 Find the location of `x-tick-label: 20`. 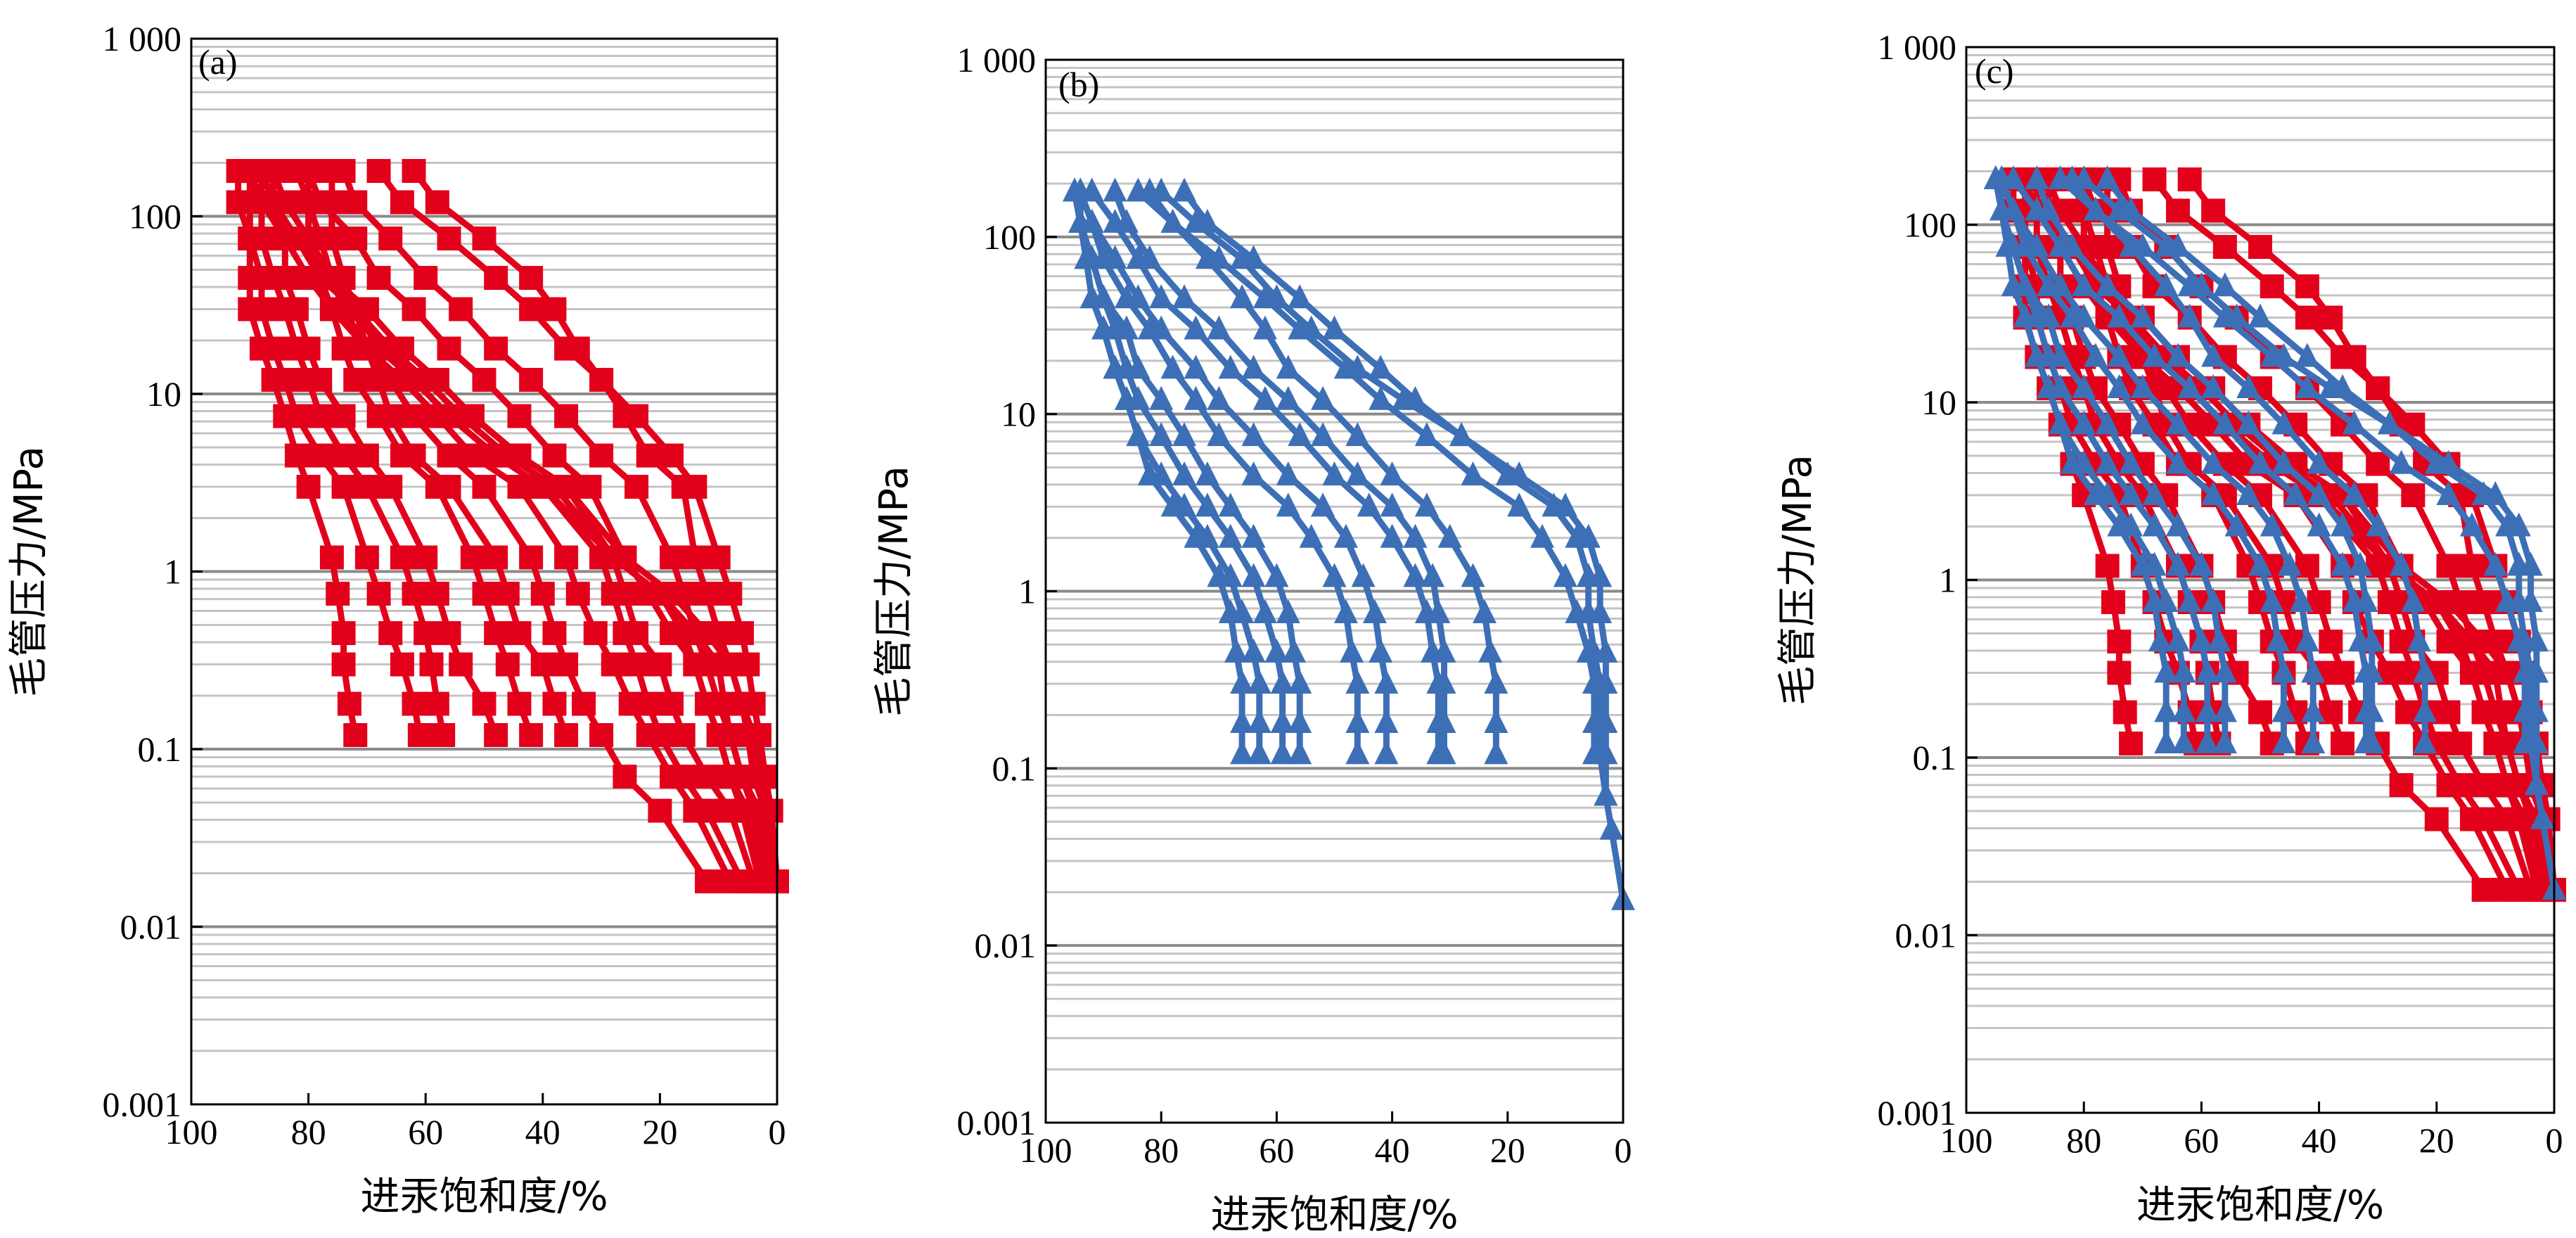

x-tick-label: 20 is located at coordinates (1508, 1150).